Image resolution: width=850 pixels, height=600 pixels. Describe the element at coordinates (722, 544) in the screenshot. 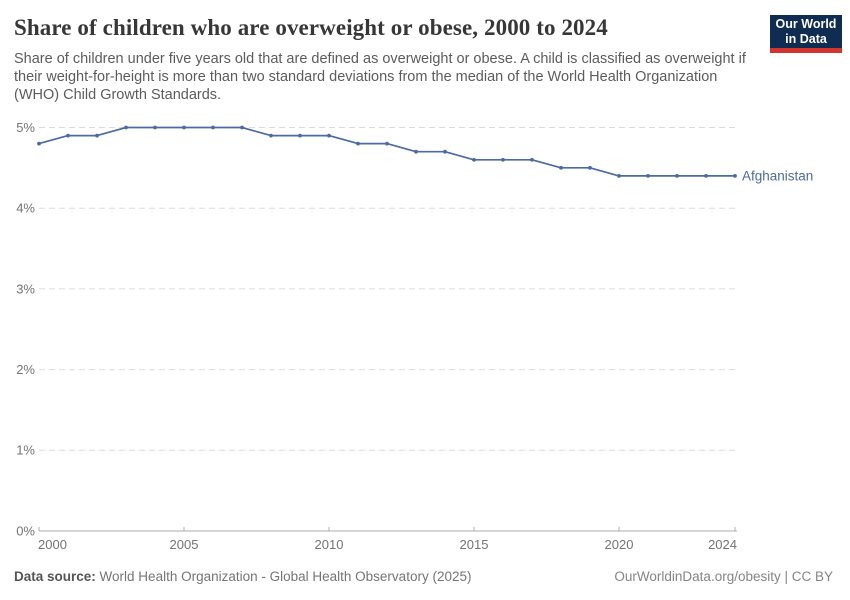

I see `x-tick-label: 2024` at that location.